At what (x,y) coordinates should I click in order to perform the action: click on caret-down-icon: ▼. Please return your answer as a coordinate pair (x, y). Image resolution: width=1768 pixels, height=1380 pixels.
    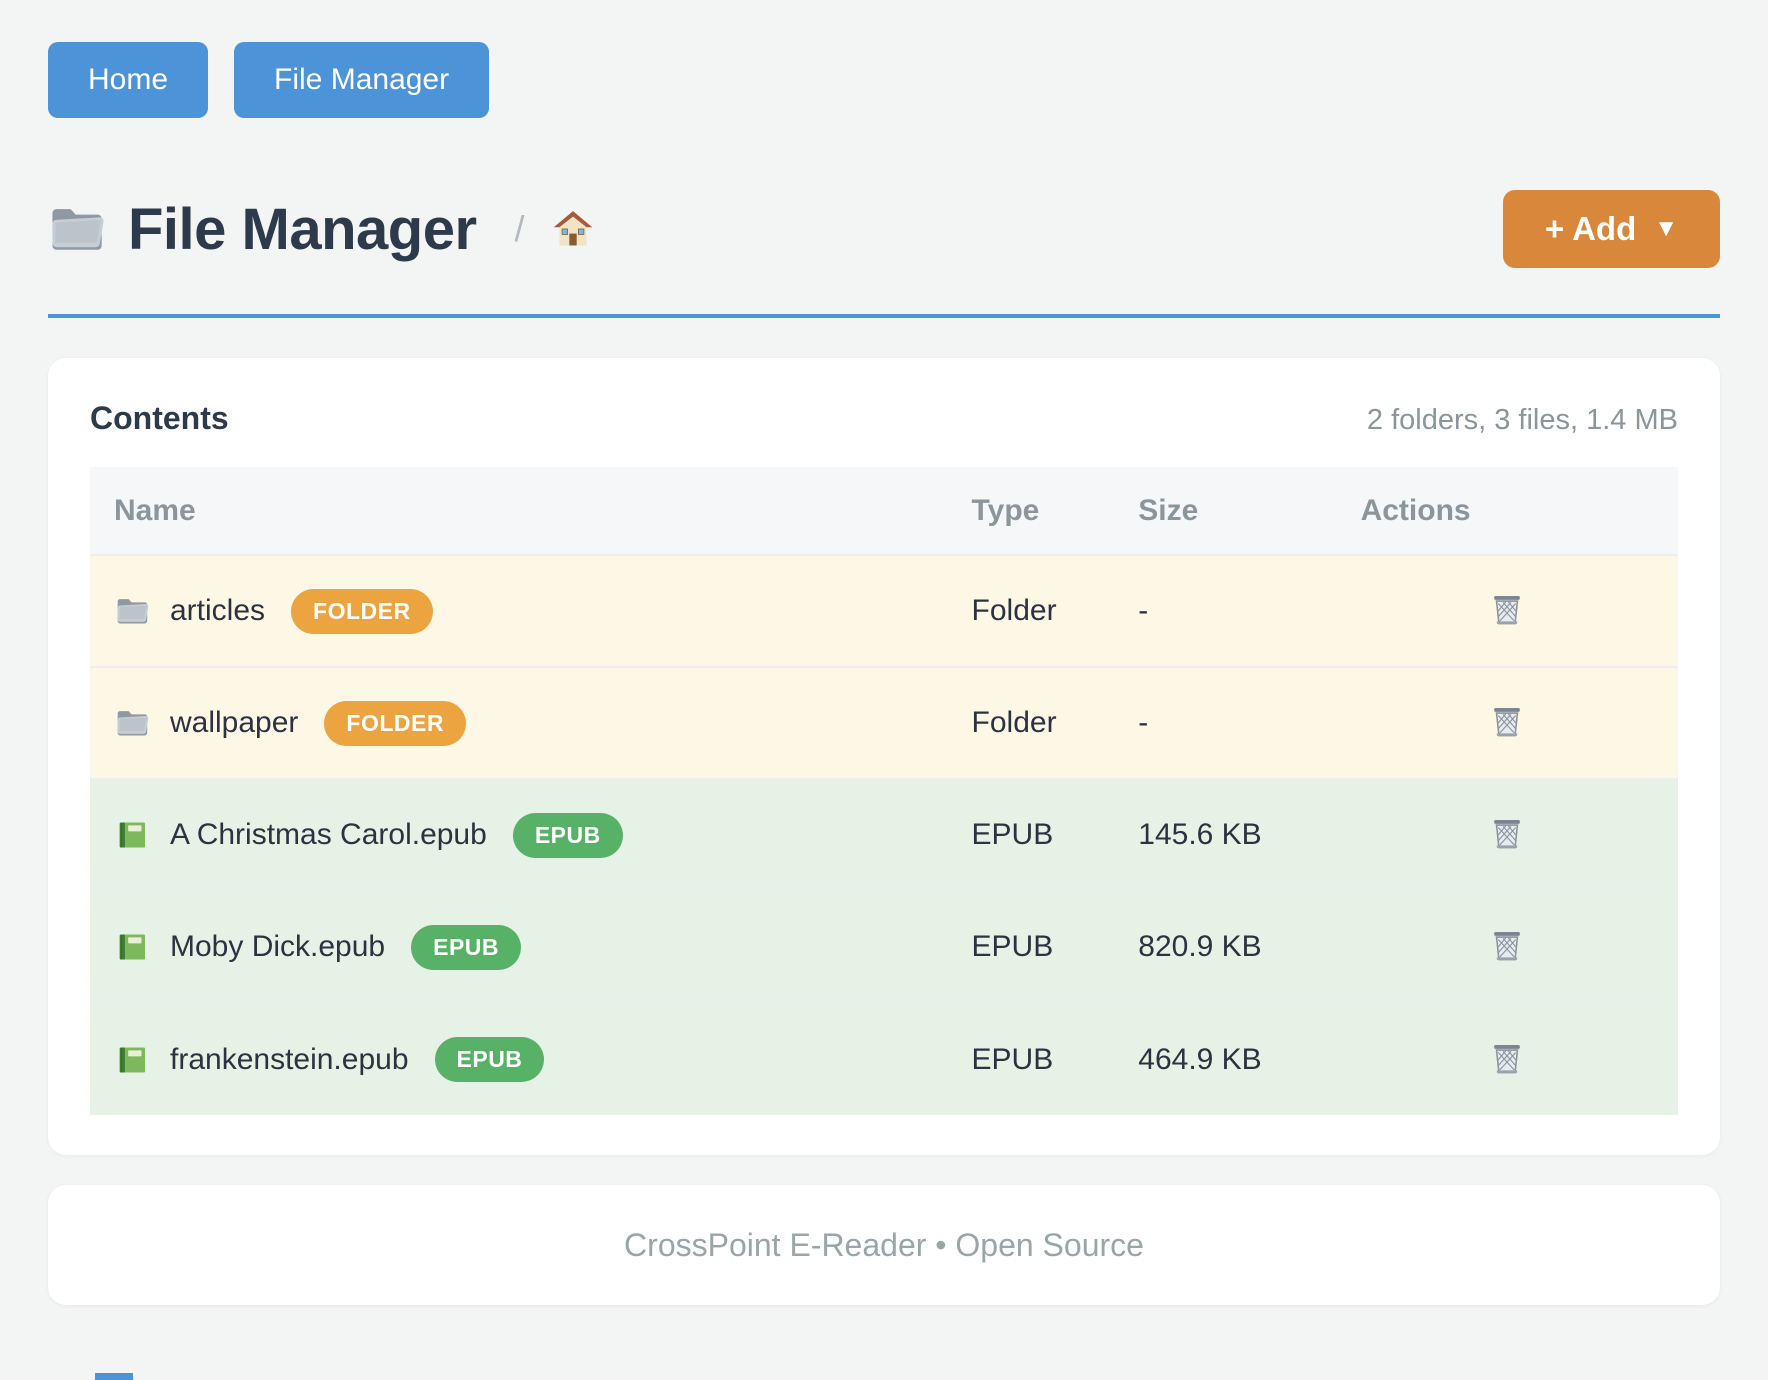
    Looking at the image, I should click on (1666, 228).